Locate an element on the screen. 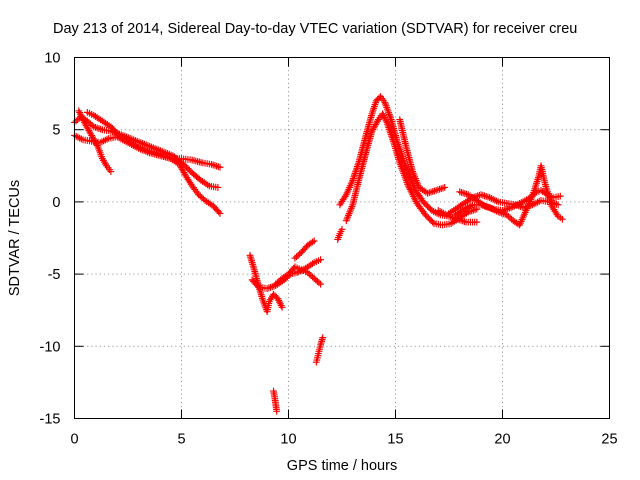 The image size is (640, 480). x-tick-label: 25 is located at coordinates (609, 440).